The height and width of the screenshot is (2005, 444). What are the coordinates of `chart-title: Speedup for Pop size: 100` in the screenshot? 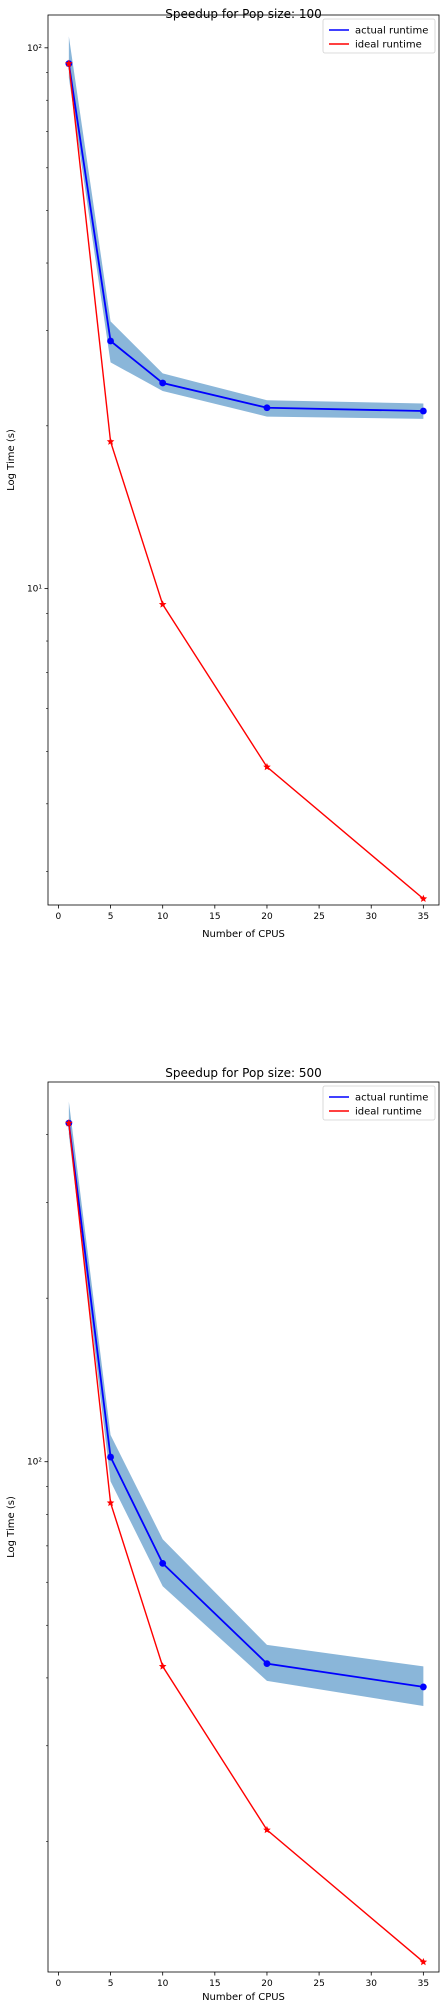 It's located at (243, 14).